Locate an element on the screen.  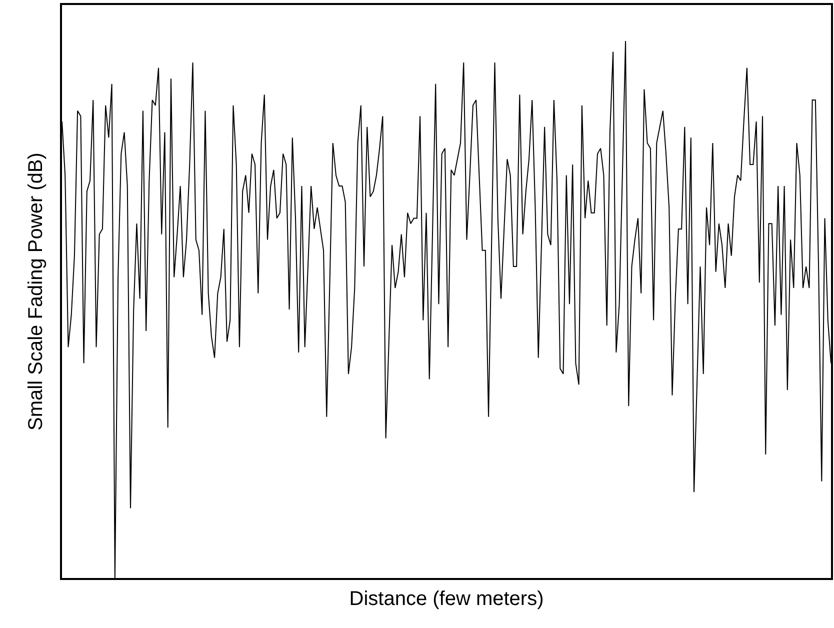
y-axis-title: Small Scale Fading Power (dB) is located at coordinates (36, 291).